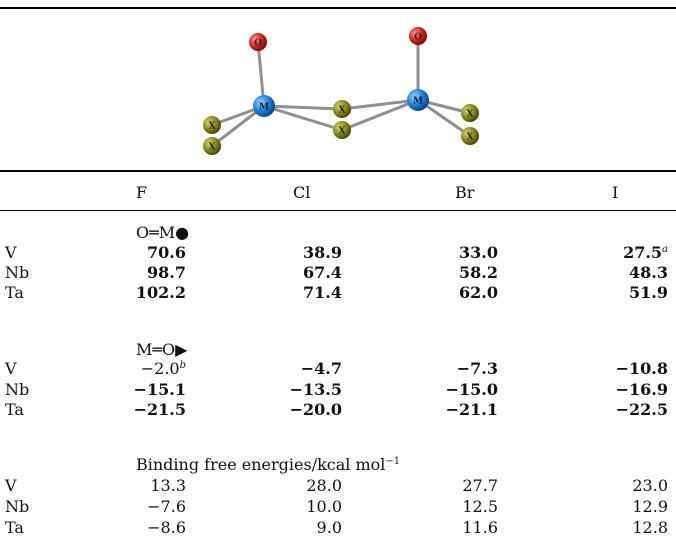 The height and width of the screenshot is (554, 676). Describe the element at coordinates (477, 368) in the screenshot. I see `table-cell: −7.3` at that location.